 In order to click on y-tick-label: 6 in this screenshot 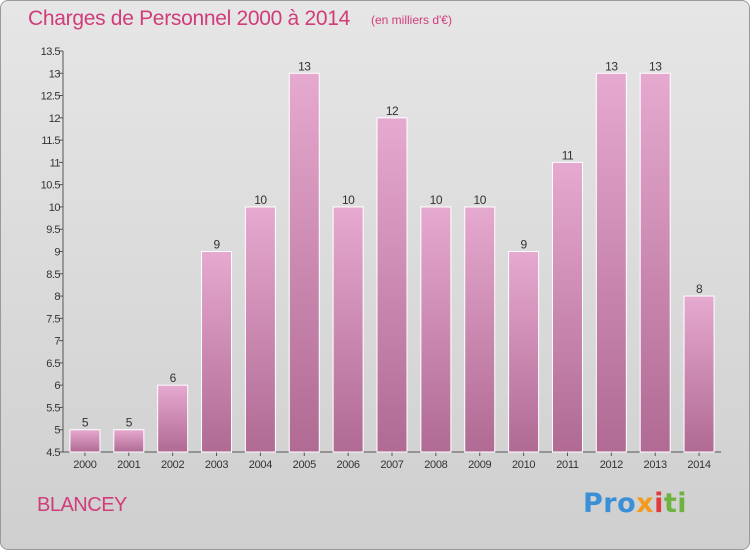, I will do `click(57, 386)`.